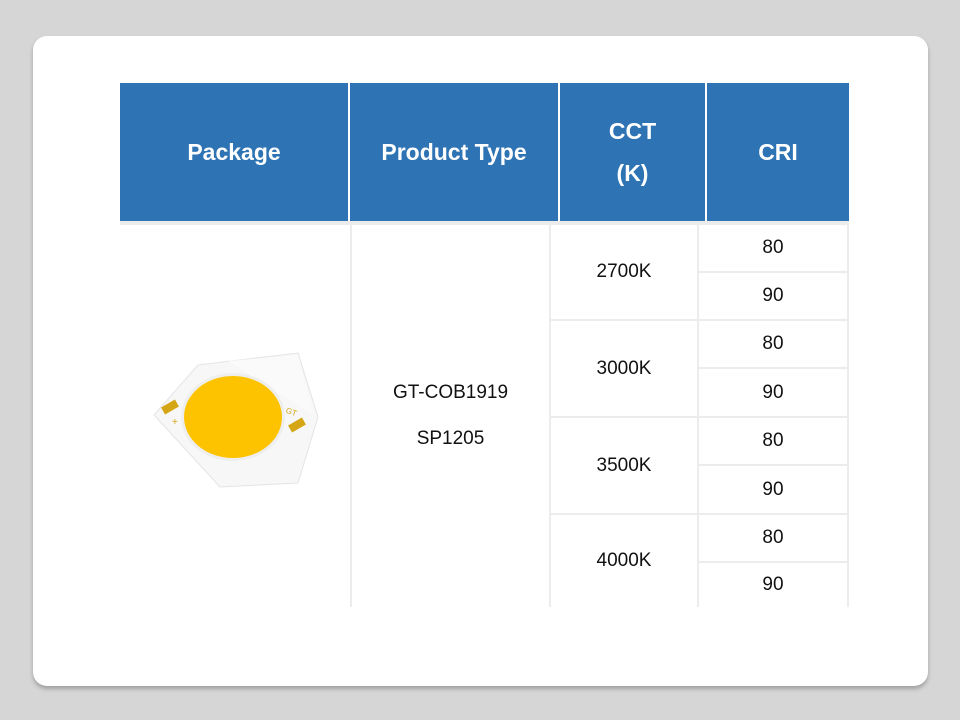 Image resolution: width=960 pixels, height=720 pixels. Describe the element at coordinates (236, 420) in the screenshot. I see `cob-led-chip-icon: + GT` at that location.